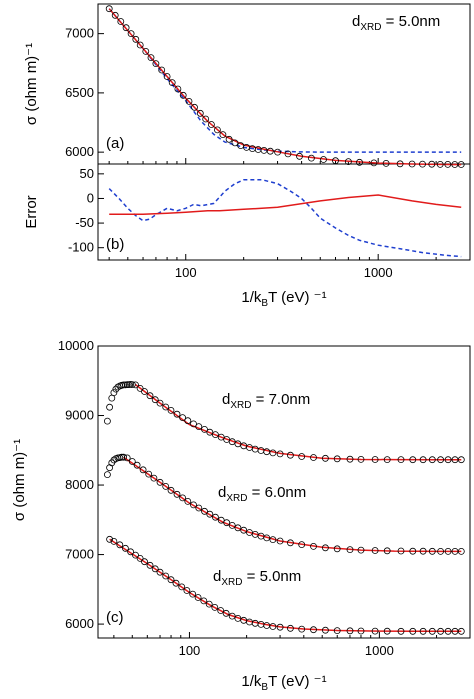  What do you see at coordinates (31, 84) in the screenshot?
I see `panel-a-ylabel: σ (ohm m)⁻¹` at bounding box center [31, 84].